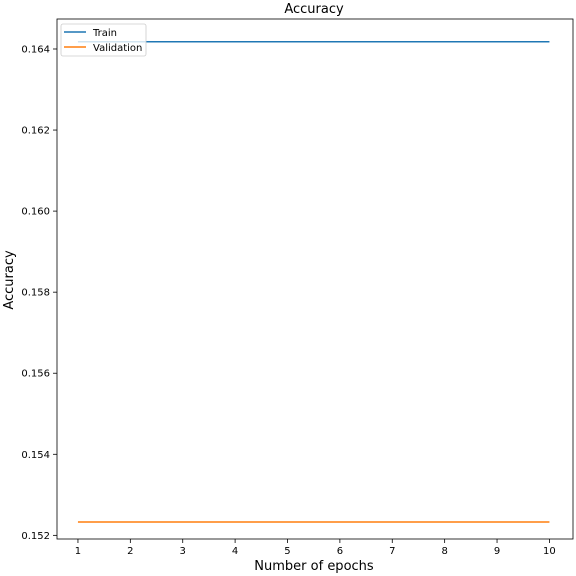 The height and width of the screenshot is (576, 576). What do you see at coordinates (315, 548) in the screenshot?
I see `x-axis-ticks: 1 2 3 4 5 6 7 8 9 10` at bounding box center [315, 548].